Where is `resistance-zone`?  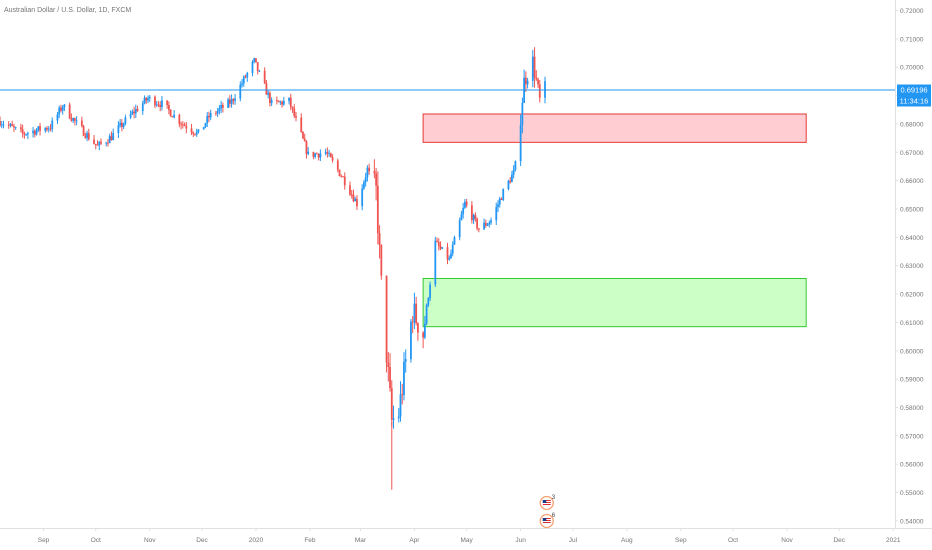
resistance-zone is located at coordinates (614, 128).